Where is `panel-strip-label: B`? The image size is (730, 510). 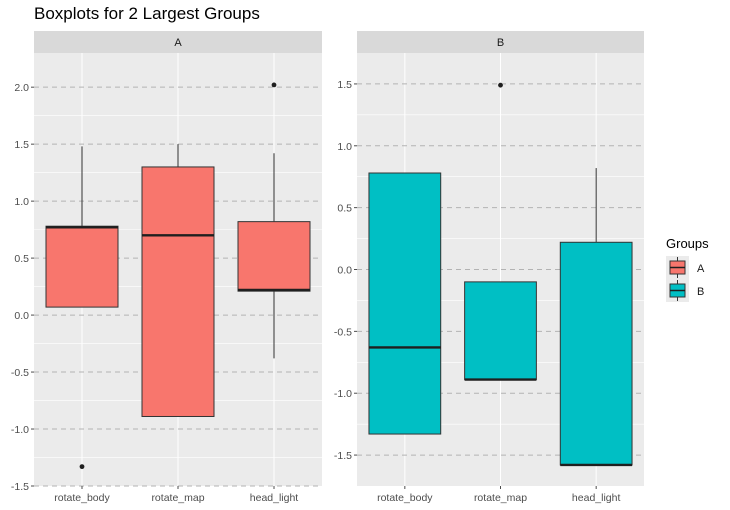 panel-strip-label: B is located at coordinates (500, 43).